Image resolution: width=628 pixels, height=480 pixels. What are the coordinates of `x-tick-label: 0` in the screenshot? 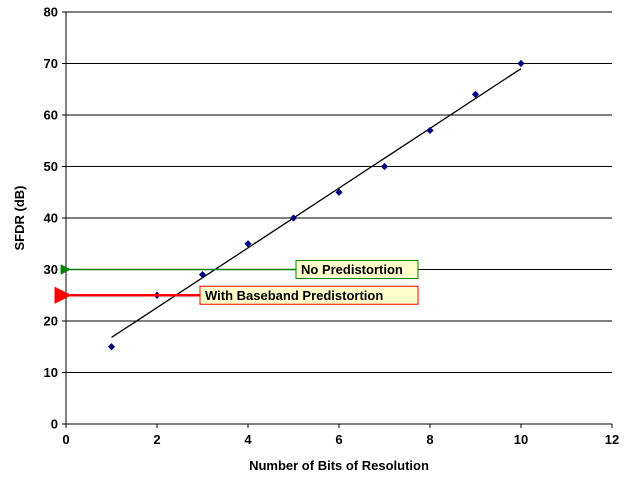 It's located at (65, 439).